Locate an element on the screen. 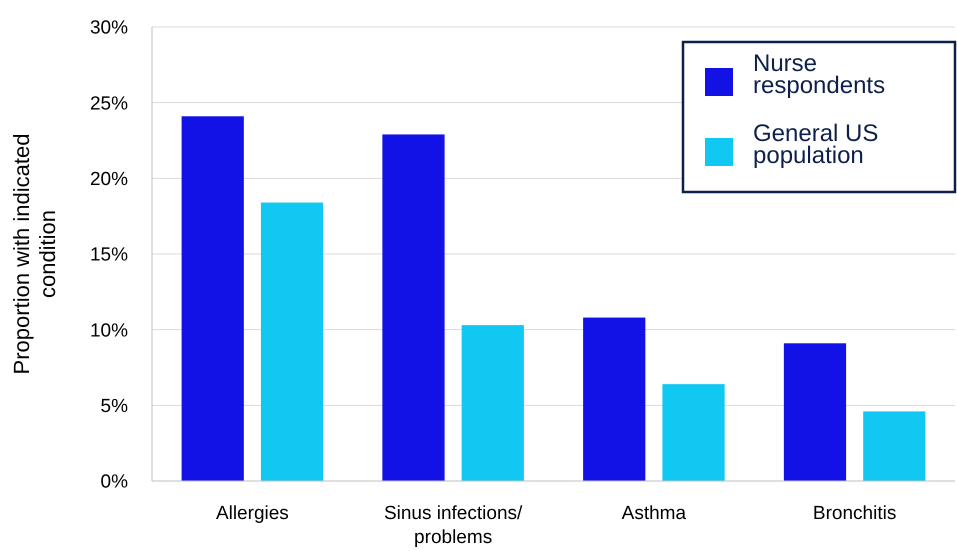 This screenshot has height=551, width=957. legend-label: Nurse respondents is located at coordinates (819, 74).